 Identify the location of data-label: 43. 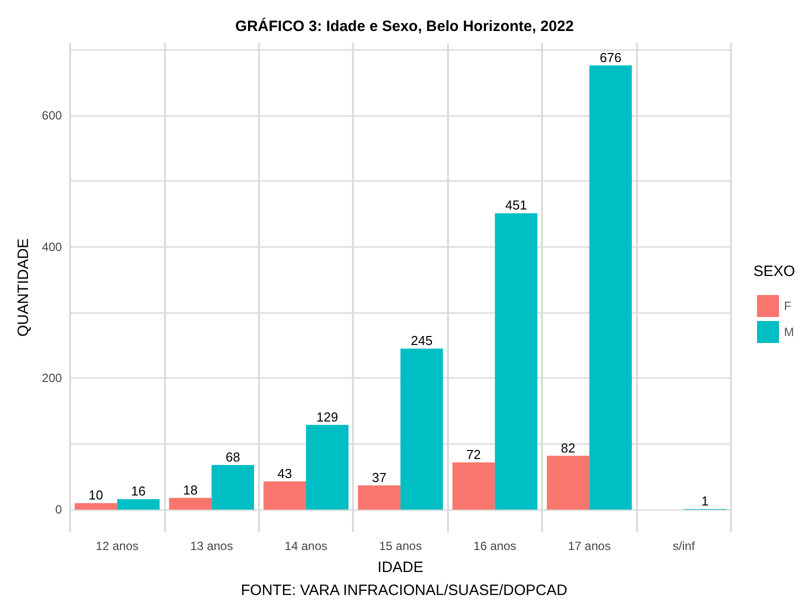
(285, 473).